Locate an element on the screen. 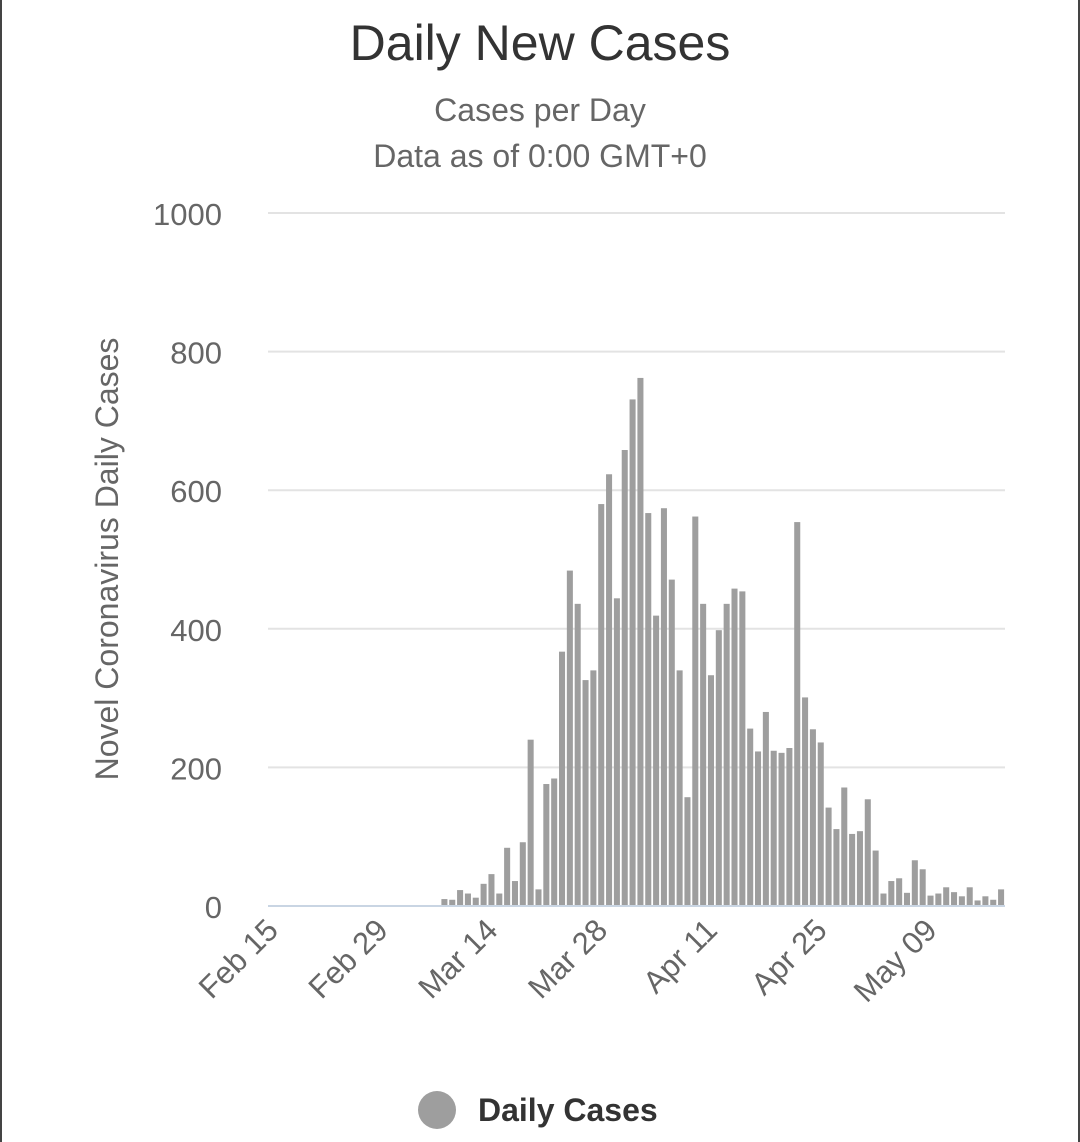  y-tick-label: 200 is located at coordinates (196, 768).